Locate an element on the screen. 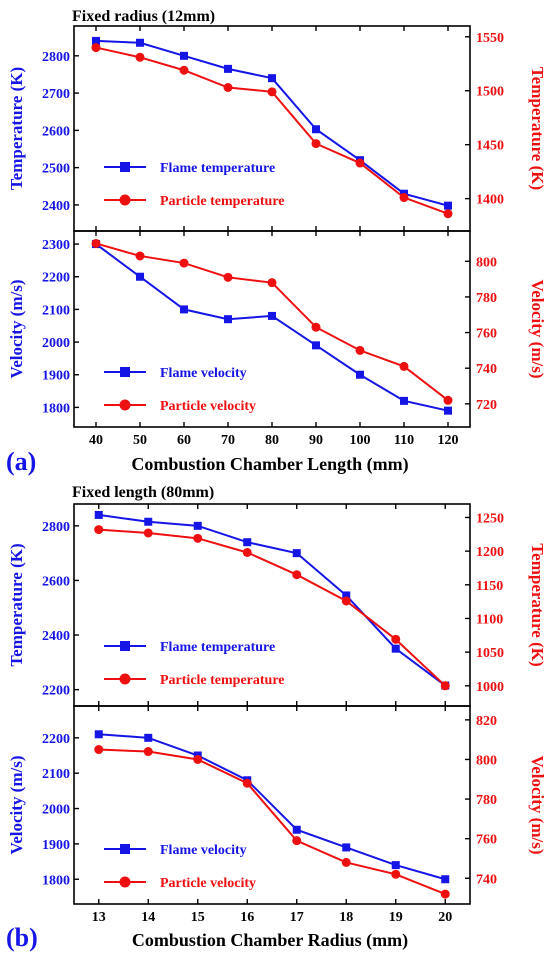 This screenshot has width=550, height=955. y-tick-label-right: 1250 is located at coordinates (490, 518).